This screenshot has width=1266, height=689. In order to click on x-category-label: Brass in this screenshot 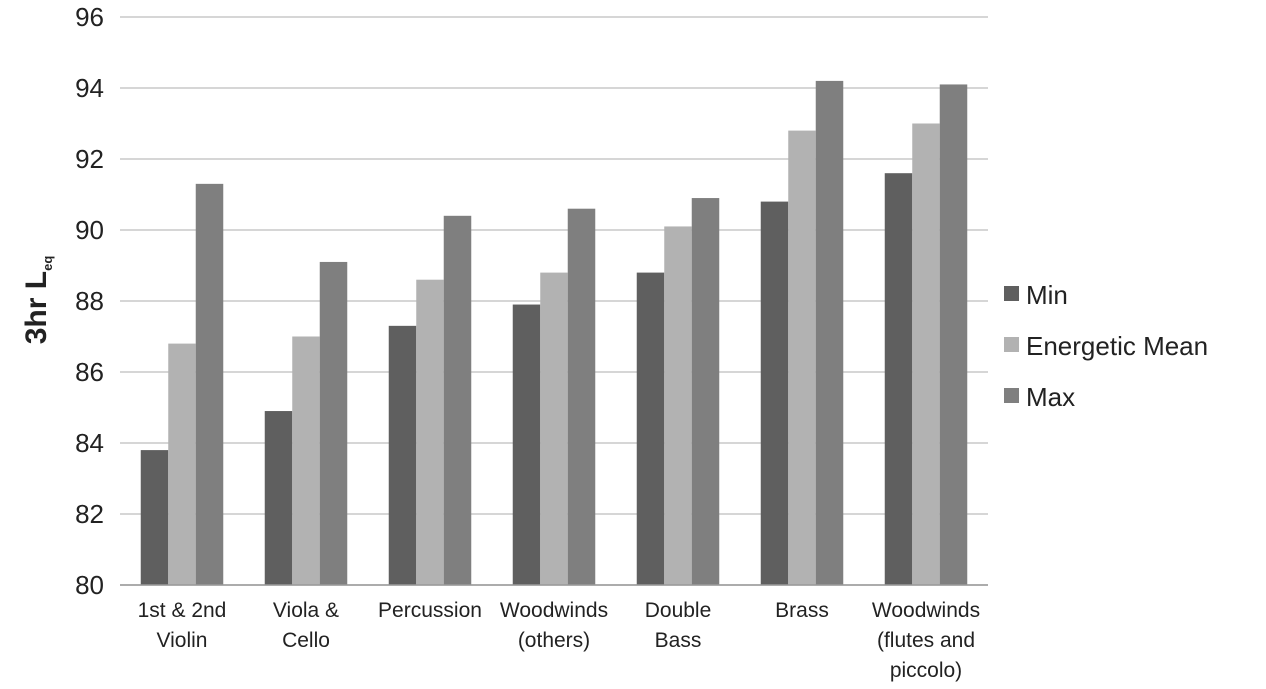, I will do `click(802, 610)`.